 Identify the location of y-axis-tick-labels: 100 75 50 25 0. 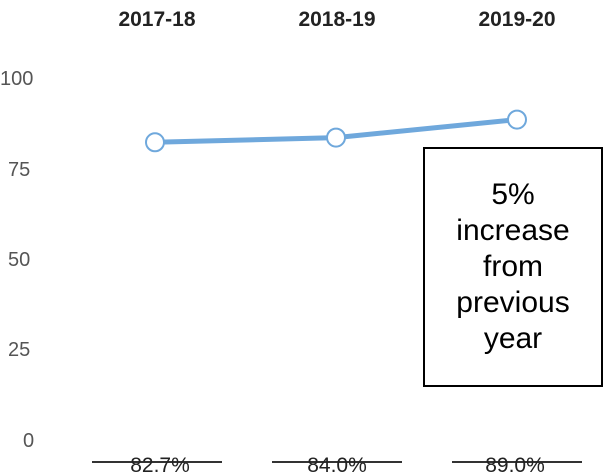
(17, 260).